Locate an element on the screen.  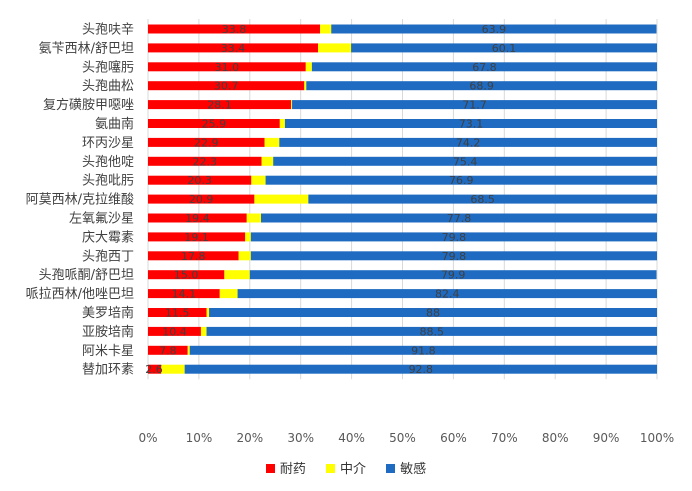
category-label: 亚胺培南 is located at coordinates (108, 332).